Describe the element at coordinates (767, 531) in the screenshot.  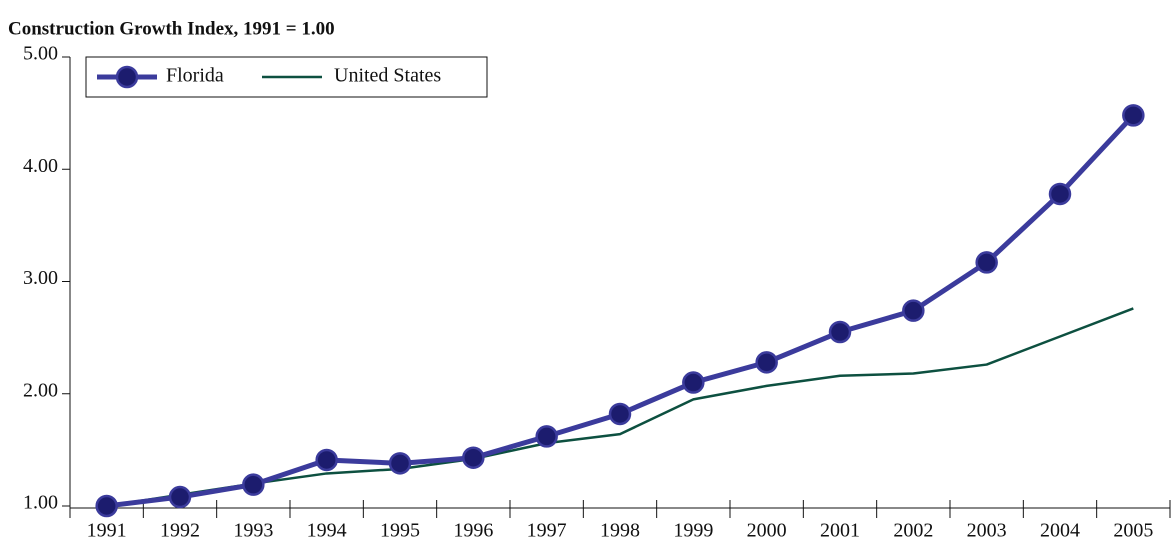
I see `x-tick-label: 2000` at that location.